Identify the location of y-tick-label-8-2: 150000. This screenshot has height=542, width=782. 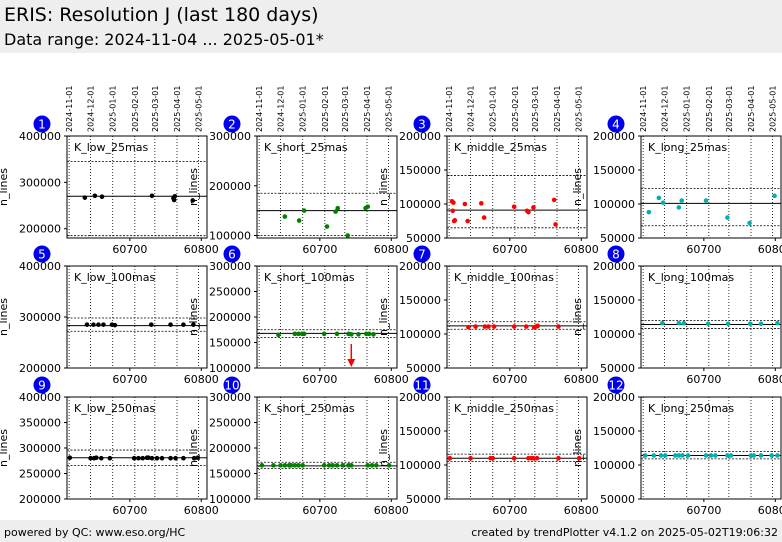
(614, 300).